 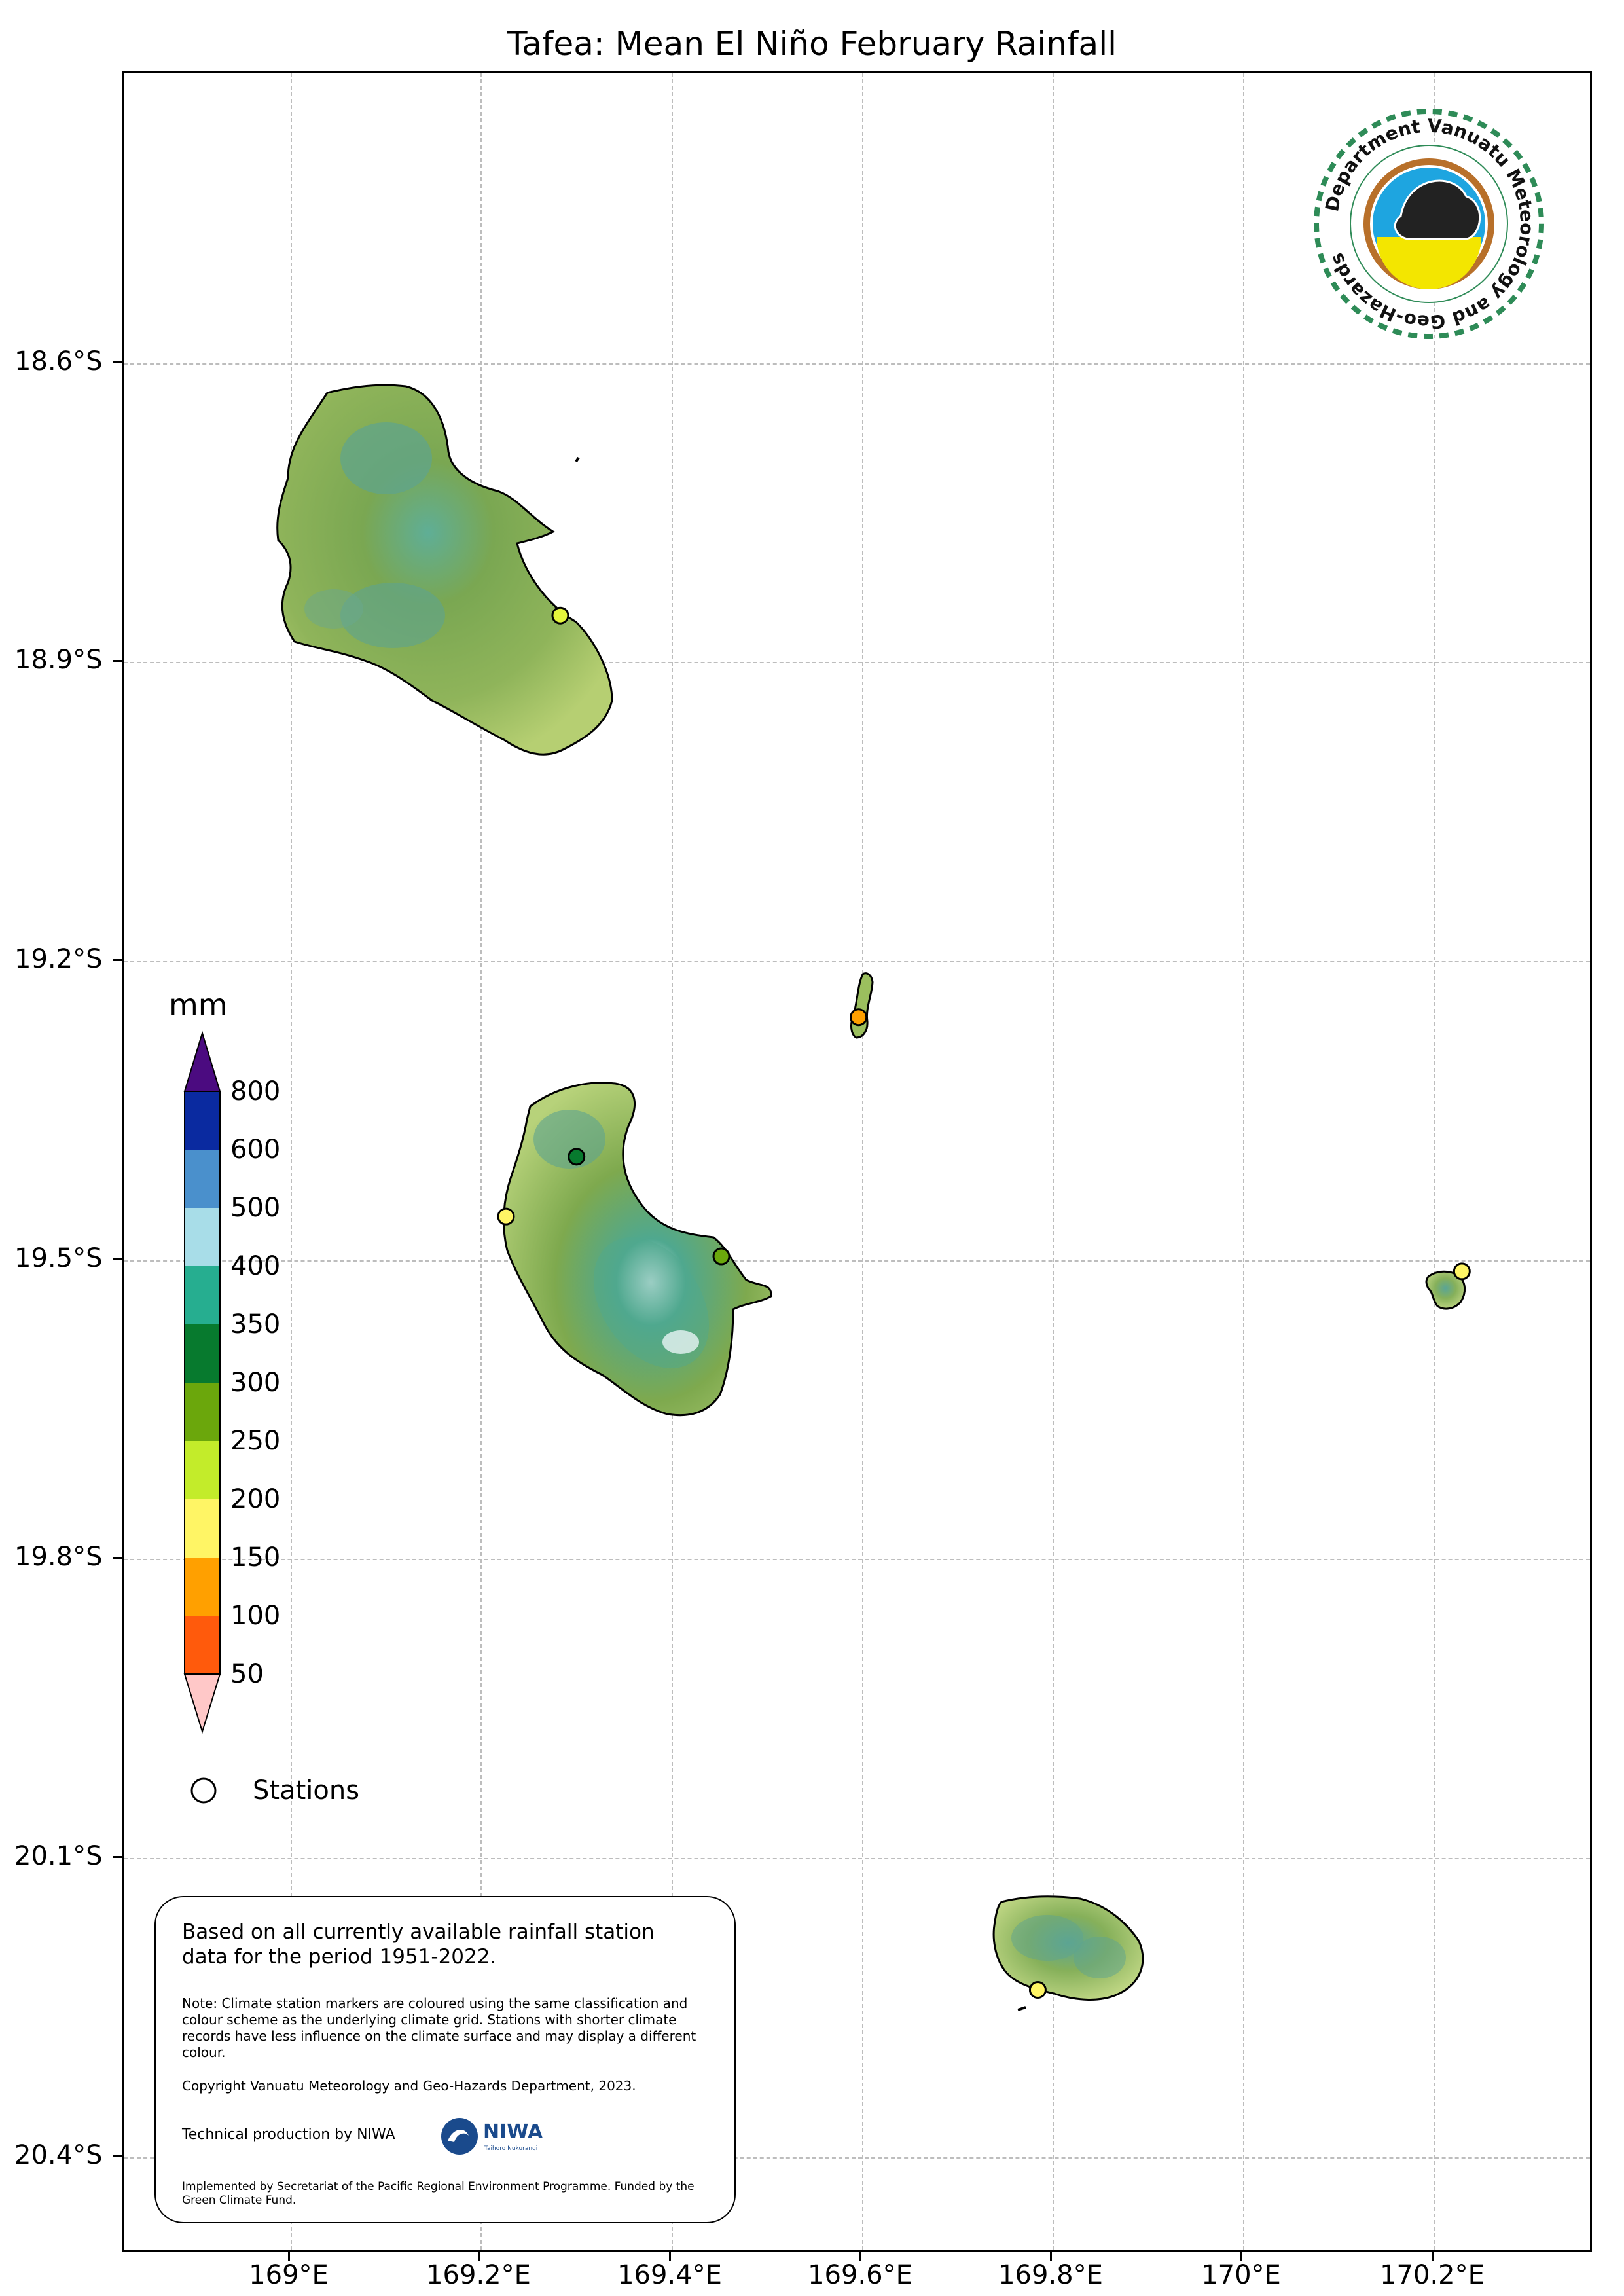 I want to click on legend-colorbar, so click(x=202, y=1382).